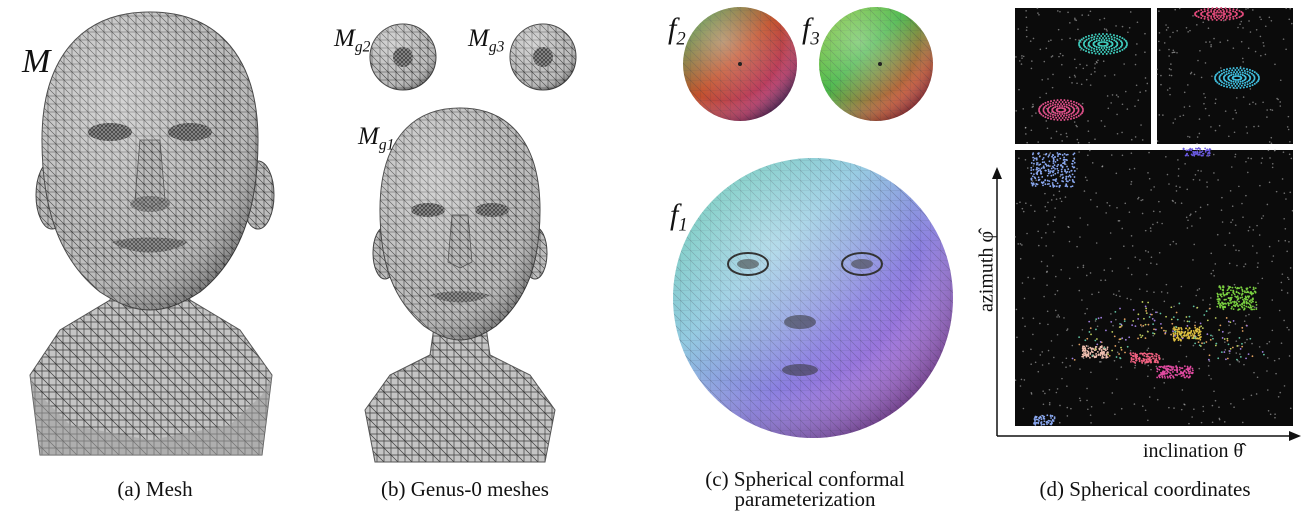  I want to click on f2-label: f2, so click(677, 31).